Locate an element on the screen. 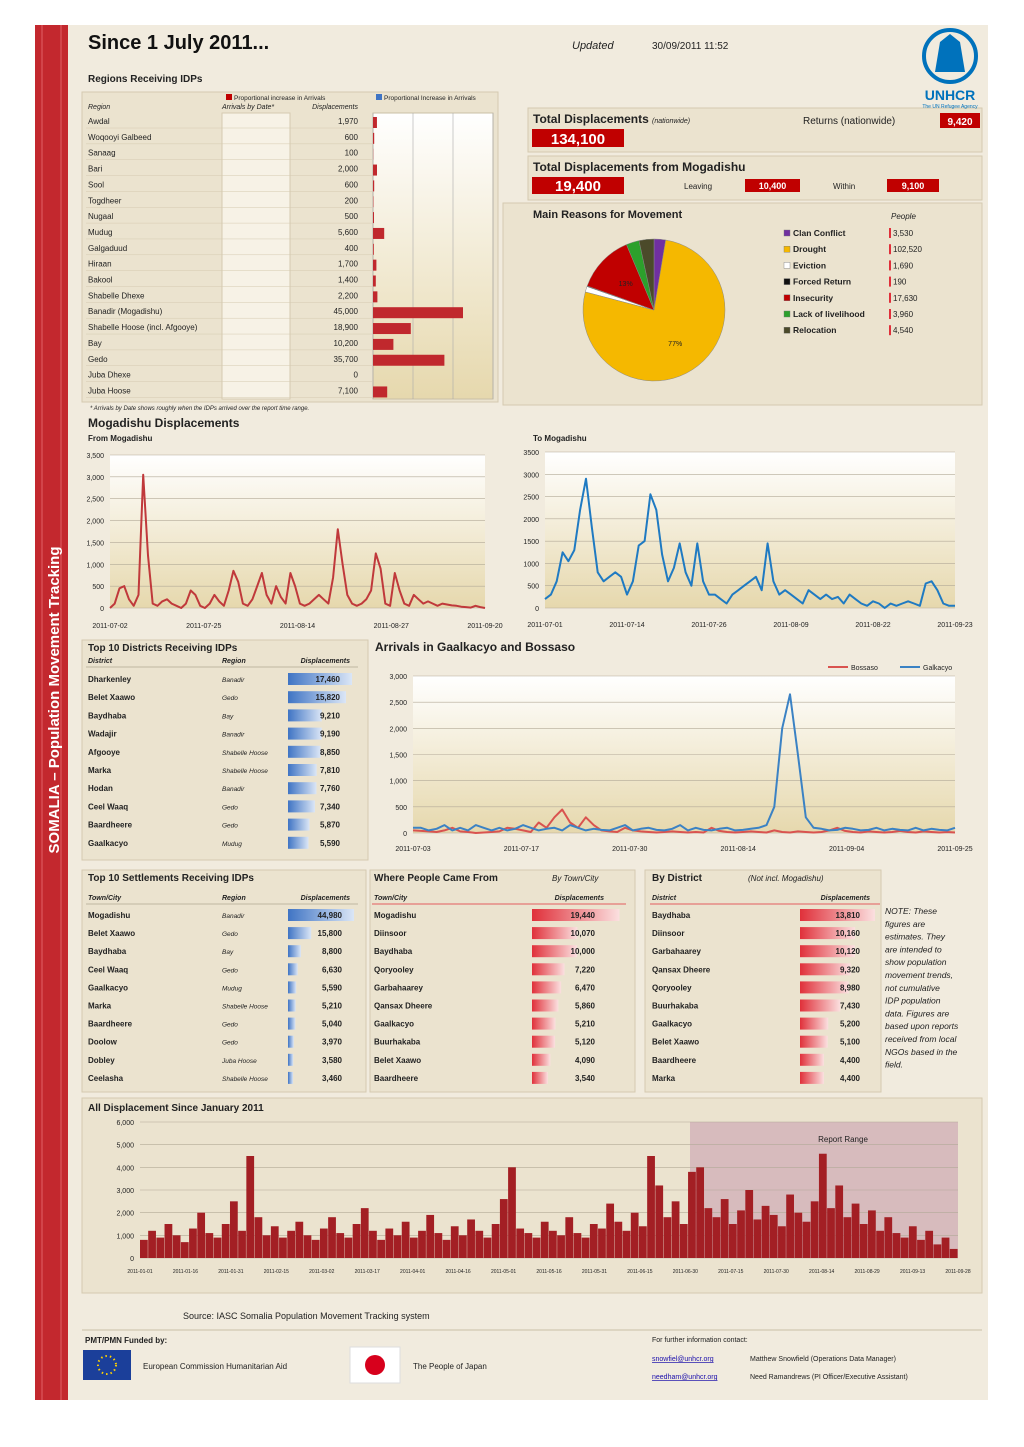 This screenshot has height=1447, width=1024. x-tick-label: 2011-09-13 is located at coordinates (912, 1272).